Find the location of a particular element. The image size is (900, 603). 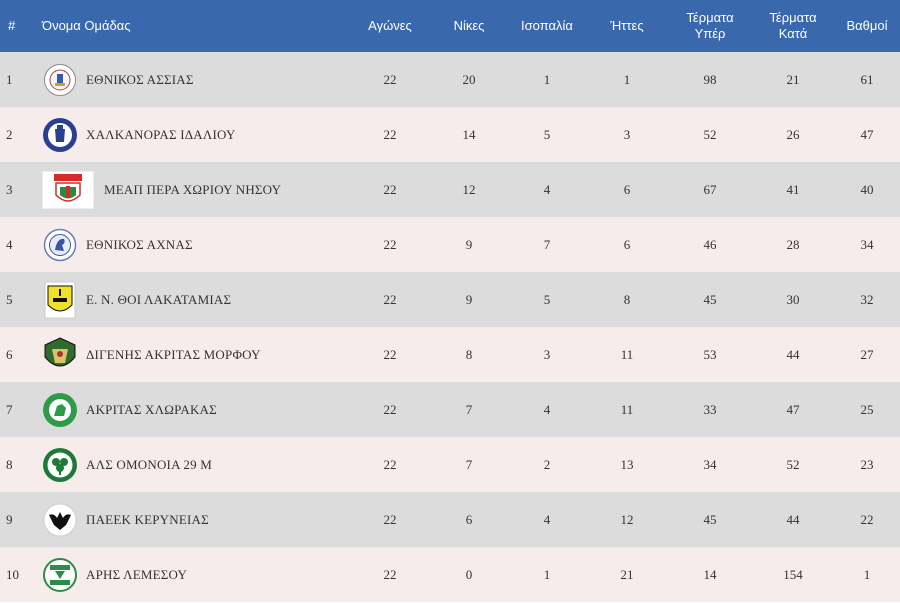

team-name-link: ΕΘΝΙΚΟΣ ΑΣΣΙΑΣ is located at coordinates (140, 79).